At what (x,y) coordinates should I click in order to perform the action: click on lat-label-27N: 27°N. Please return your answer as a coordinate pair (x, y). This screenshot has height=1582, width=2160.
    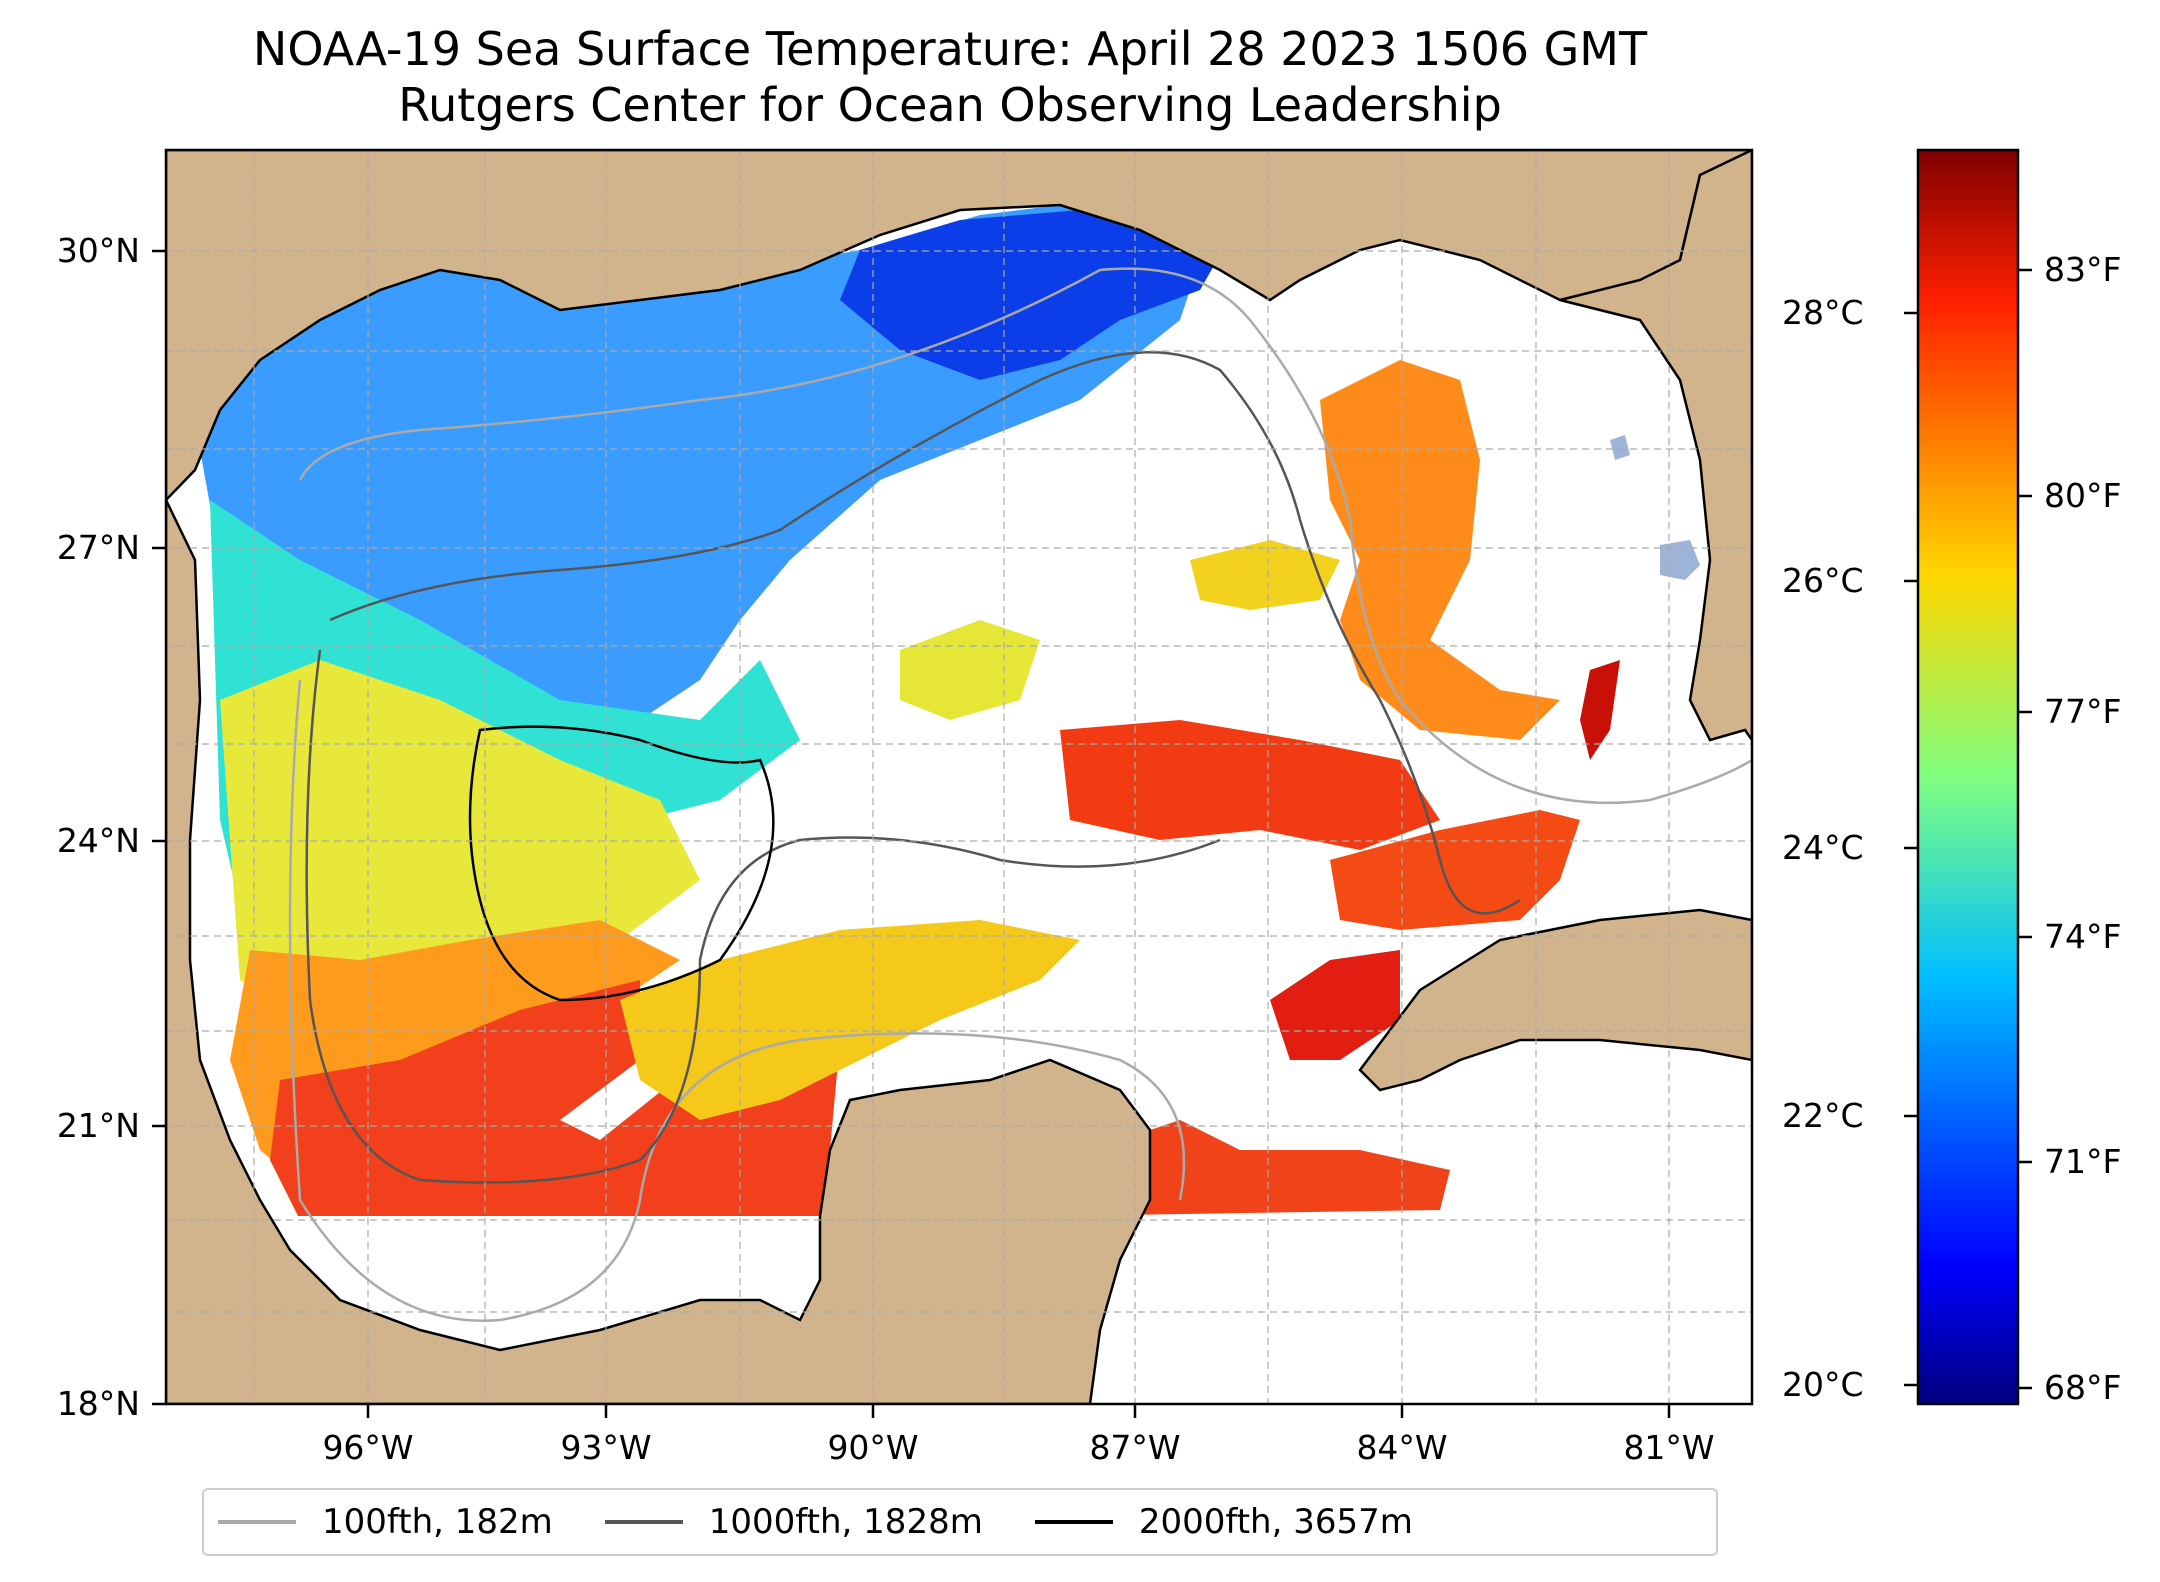
    Looking at the image, I should click on (98, 547).